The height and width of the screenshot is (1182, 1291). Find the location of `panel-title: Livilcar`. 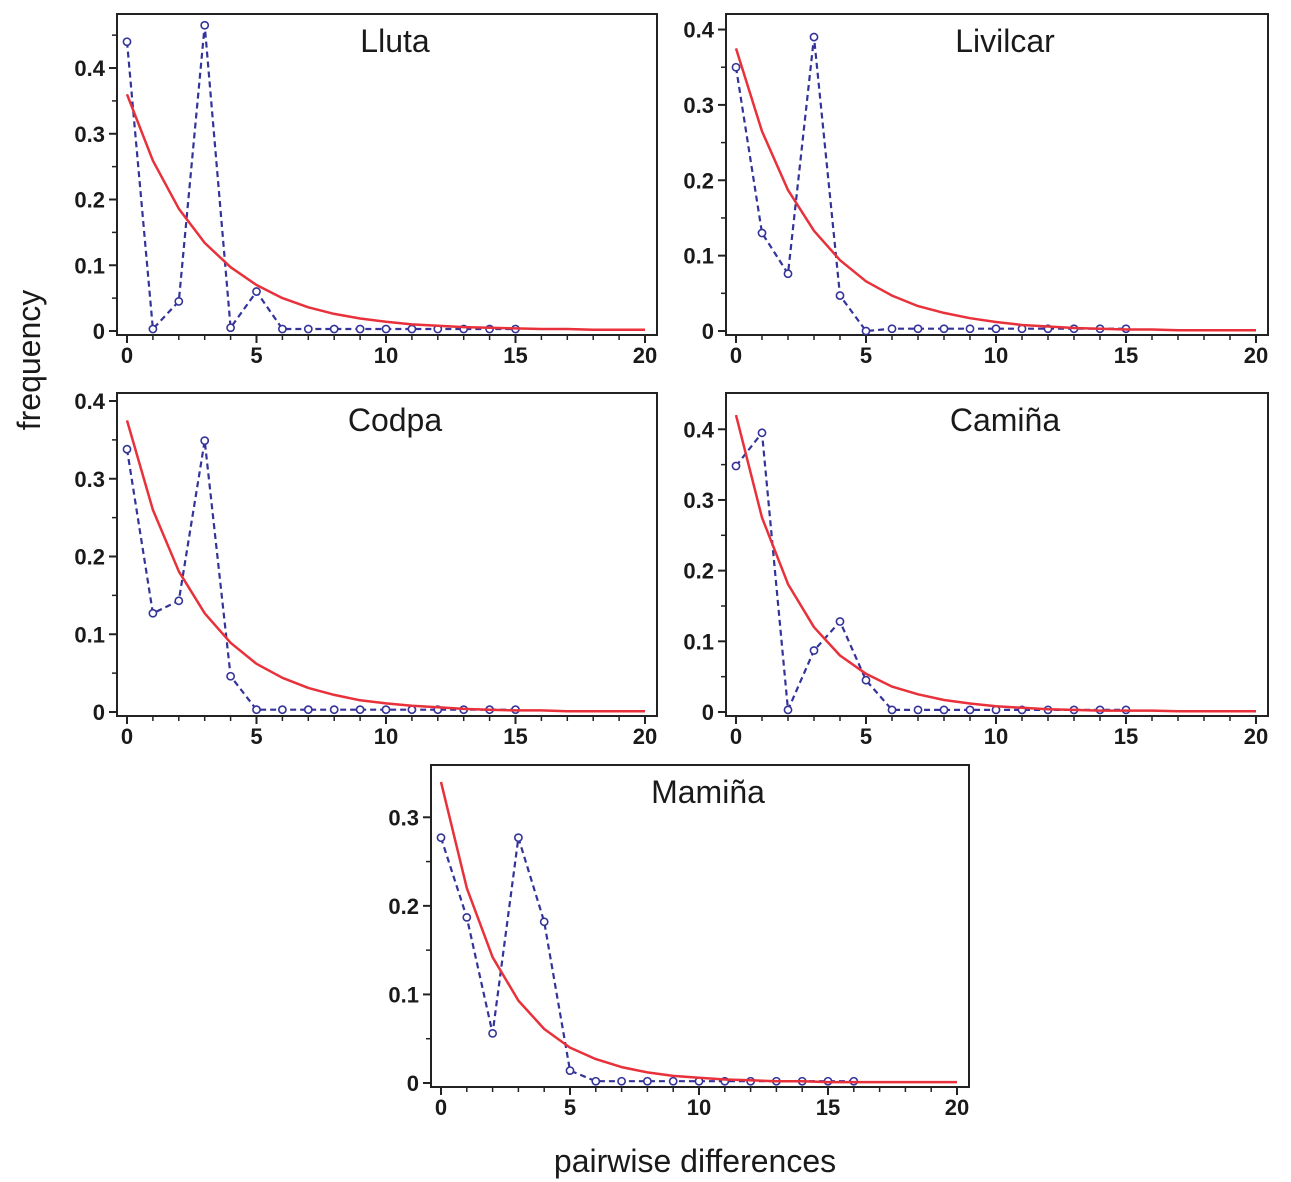

panel-title: Livilcar is located at coordinates (1005, 41).